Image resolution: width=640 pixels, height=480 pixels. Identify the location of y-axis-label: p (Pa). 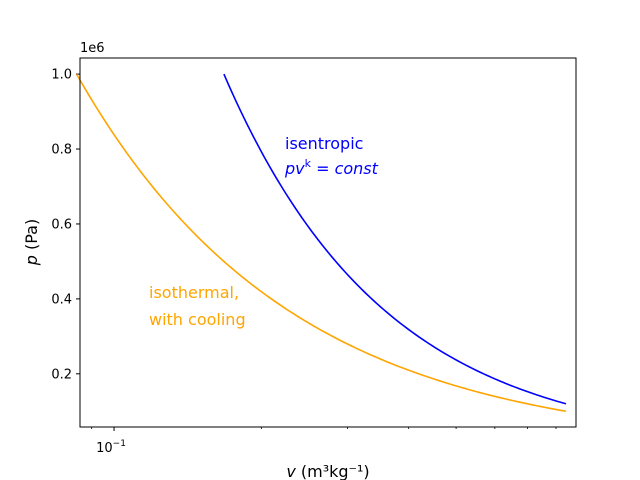
(31, 242).